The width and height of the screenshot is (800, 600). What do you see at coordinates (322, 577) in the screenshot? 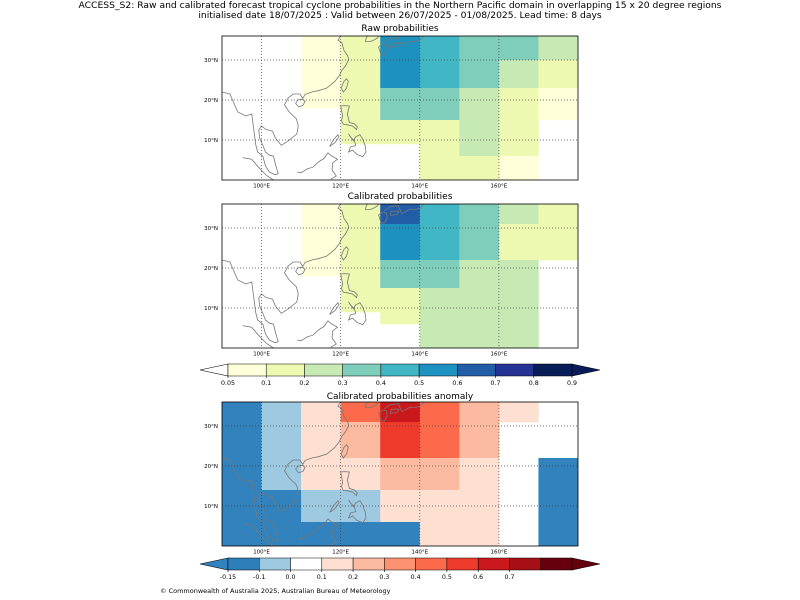
I see `colorbar-tick-label: 0.1` at bounding box center [322, 577].